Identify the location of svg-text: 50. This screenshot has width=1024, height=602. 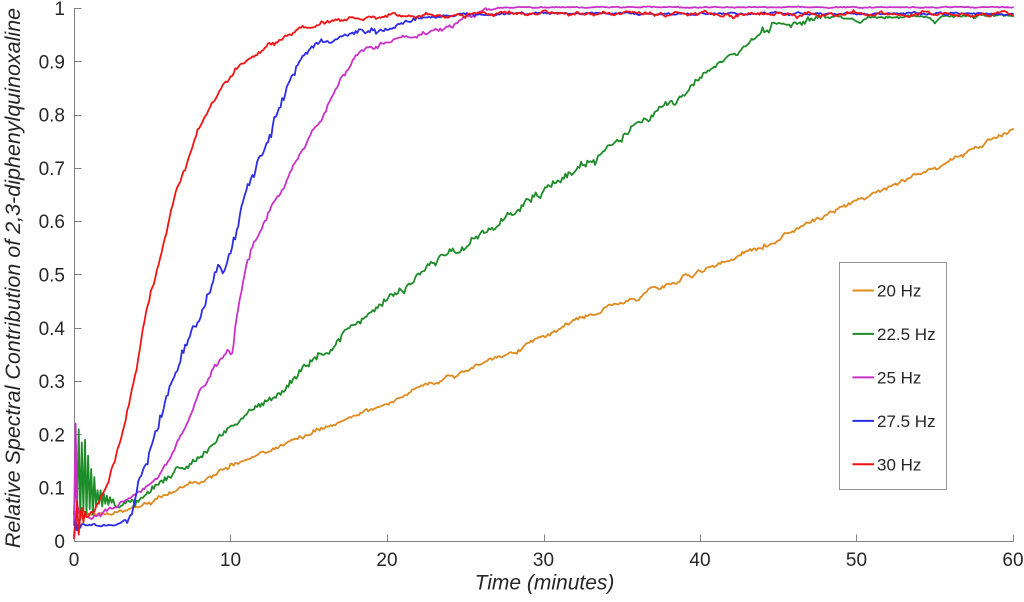
(856, 560).